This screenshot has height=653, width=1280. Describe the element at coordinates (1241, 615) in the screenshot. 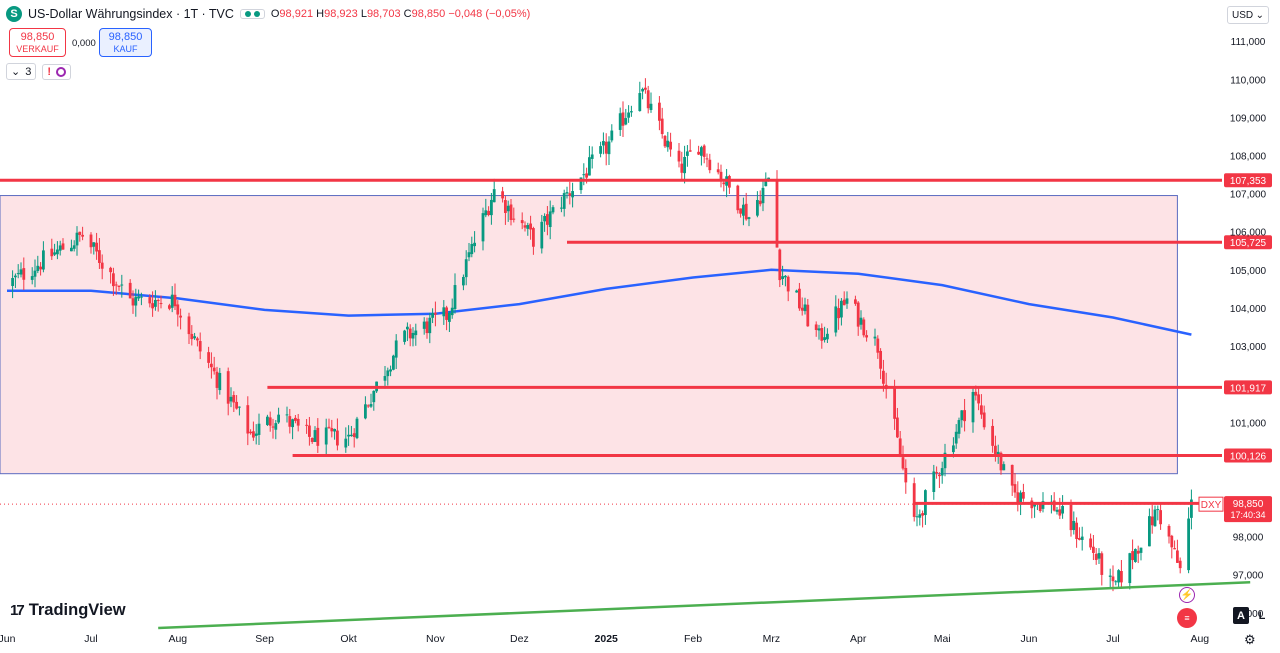

I see `auto-scale-button: A` at that location.